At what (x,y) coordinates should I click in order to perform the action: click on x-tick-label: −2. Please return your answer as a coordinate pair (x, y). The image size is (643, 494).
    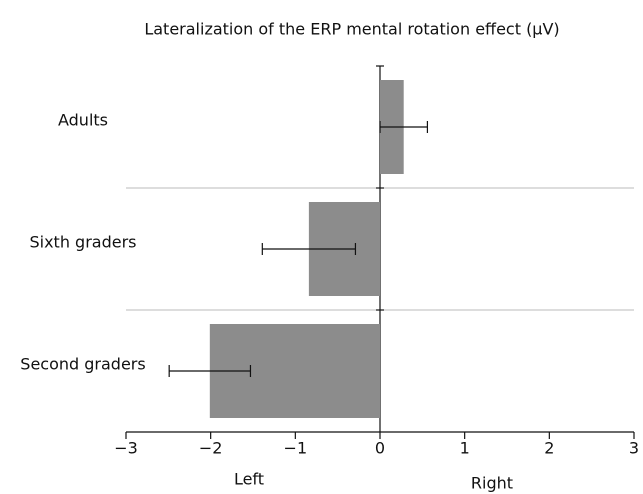
    Looking at the image, I should click on (211, 448).